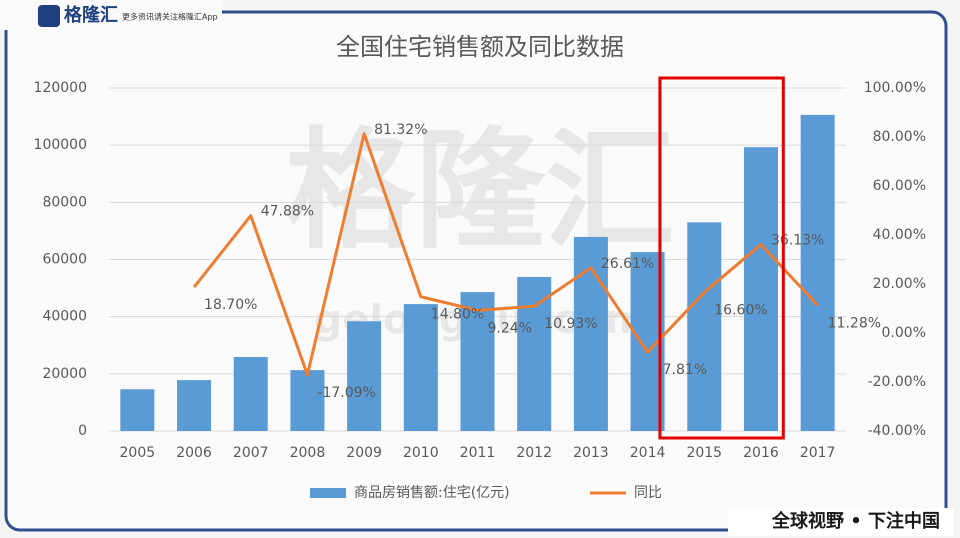 The image size is (960, 538). I want to click on y2-tick-label: 0.00%, so click(904, 333).